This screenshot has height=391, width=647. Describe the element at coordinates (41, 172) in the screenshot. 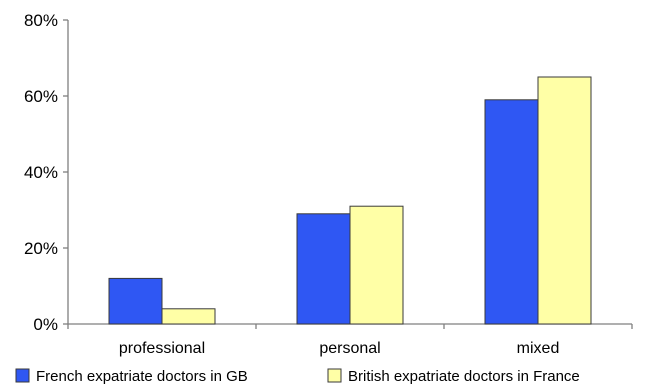

I see `y-tick-label: 40%` at that location.